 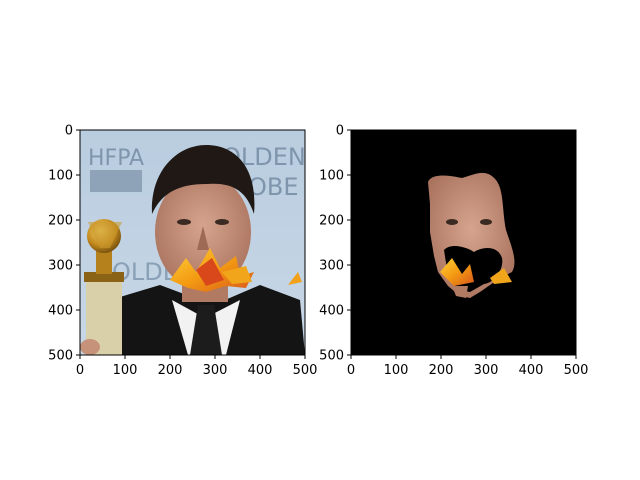 What do you see at coordinates (116, 158) in the screenshot?
I see `banner-text-hfpa: HFPA` at bounding box center [116, 158].